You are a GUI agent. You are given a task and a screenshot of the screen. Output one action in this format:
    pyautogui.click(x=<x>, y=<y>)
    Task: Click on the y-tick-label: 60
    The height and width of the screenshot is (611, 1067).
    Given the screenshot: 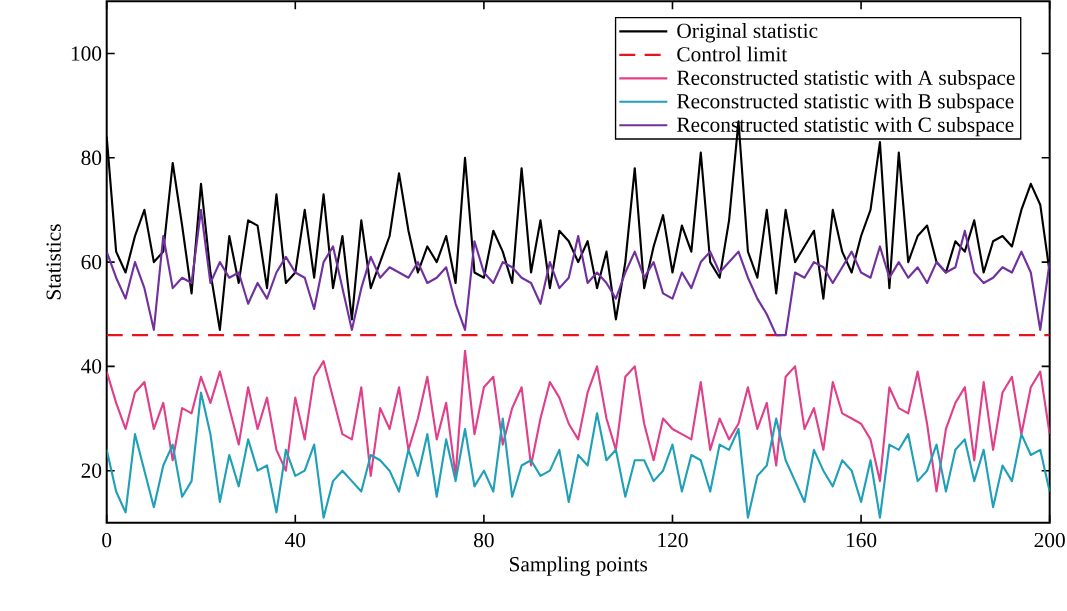 What is the action you would take?
    pyautogui.click(x=91, y=262)
    